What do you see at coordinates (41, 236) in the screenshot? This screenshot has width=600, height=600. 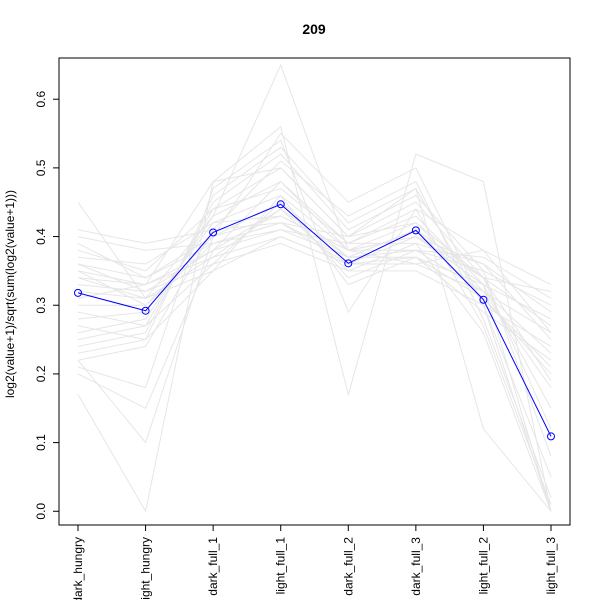 I see `y-tick-label: 0.4` at bounding box center [41, 236].